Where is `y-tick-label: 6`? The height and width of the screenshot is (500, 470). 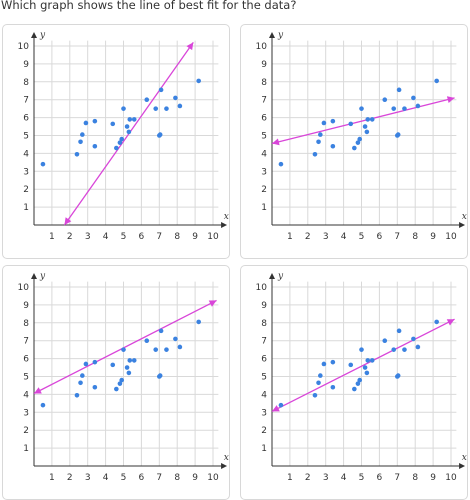 y-tick-label: 6 is located at coordinates (26, 119).